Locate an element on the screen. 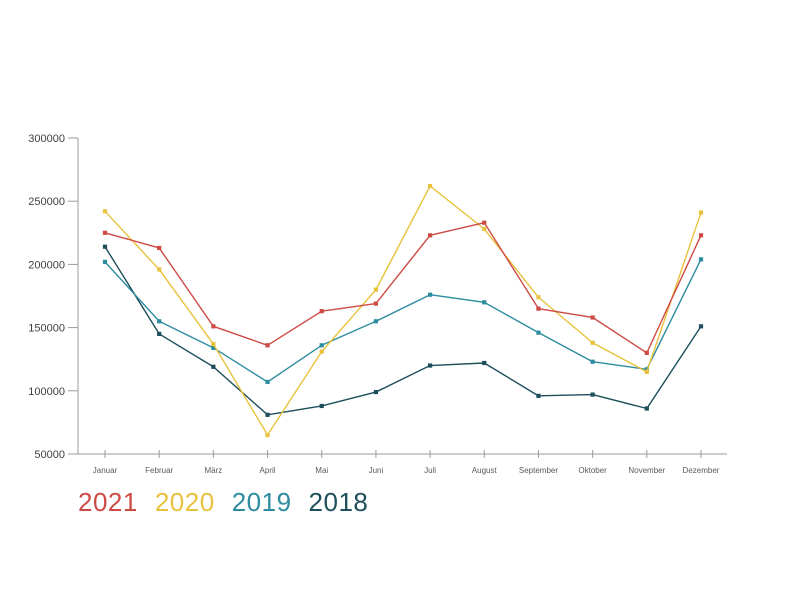 This screenshot has width=800, height=595. data-point-2019-Oktober is located at coordinates (592, 361).